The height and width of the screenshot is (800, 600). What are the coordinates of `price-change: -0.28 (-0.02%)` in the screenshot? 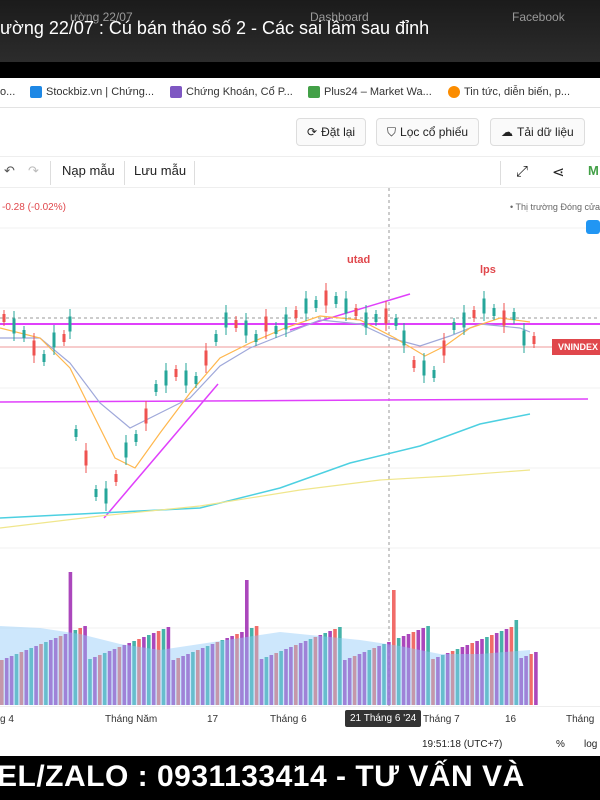 It's located at (34, 207).